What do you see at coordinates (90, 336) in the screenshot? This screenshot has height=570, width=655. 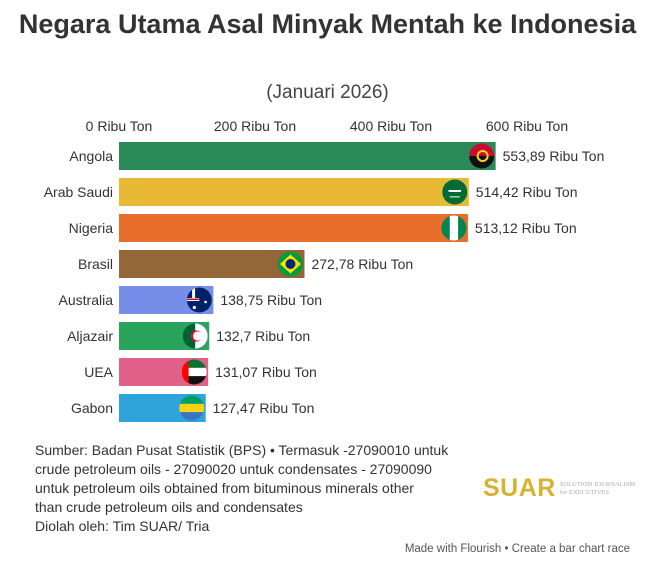 I see `category-label: Aljazair` at bounding box center [90, 336].